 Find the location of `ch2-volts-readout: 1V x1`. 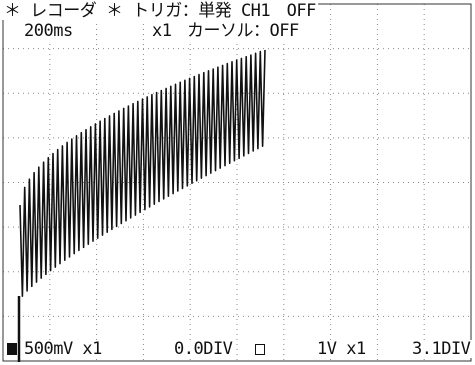

ch2-volts-readout: 1V x1 is located at coordinates (341, 349).